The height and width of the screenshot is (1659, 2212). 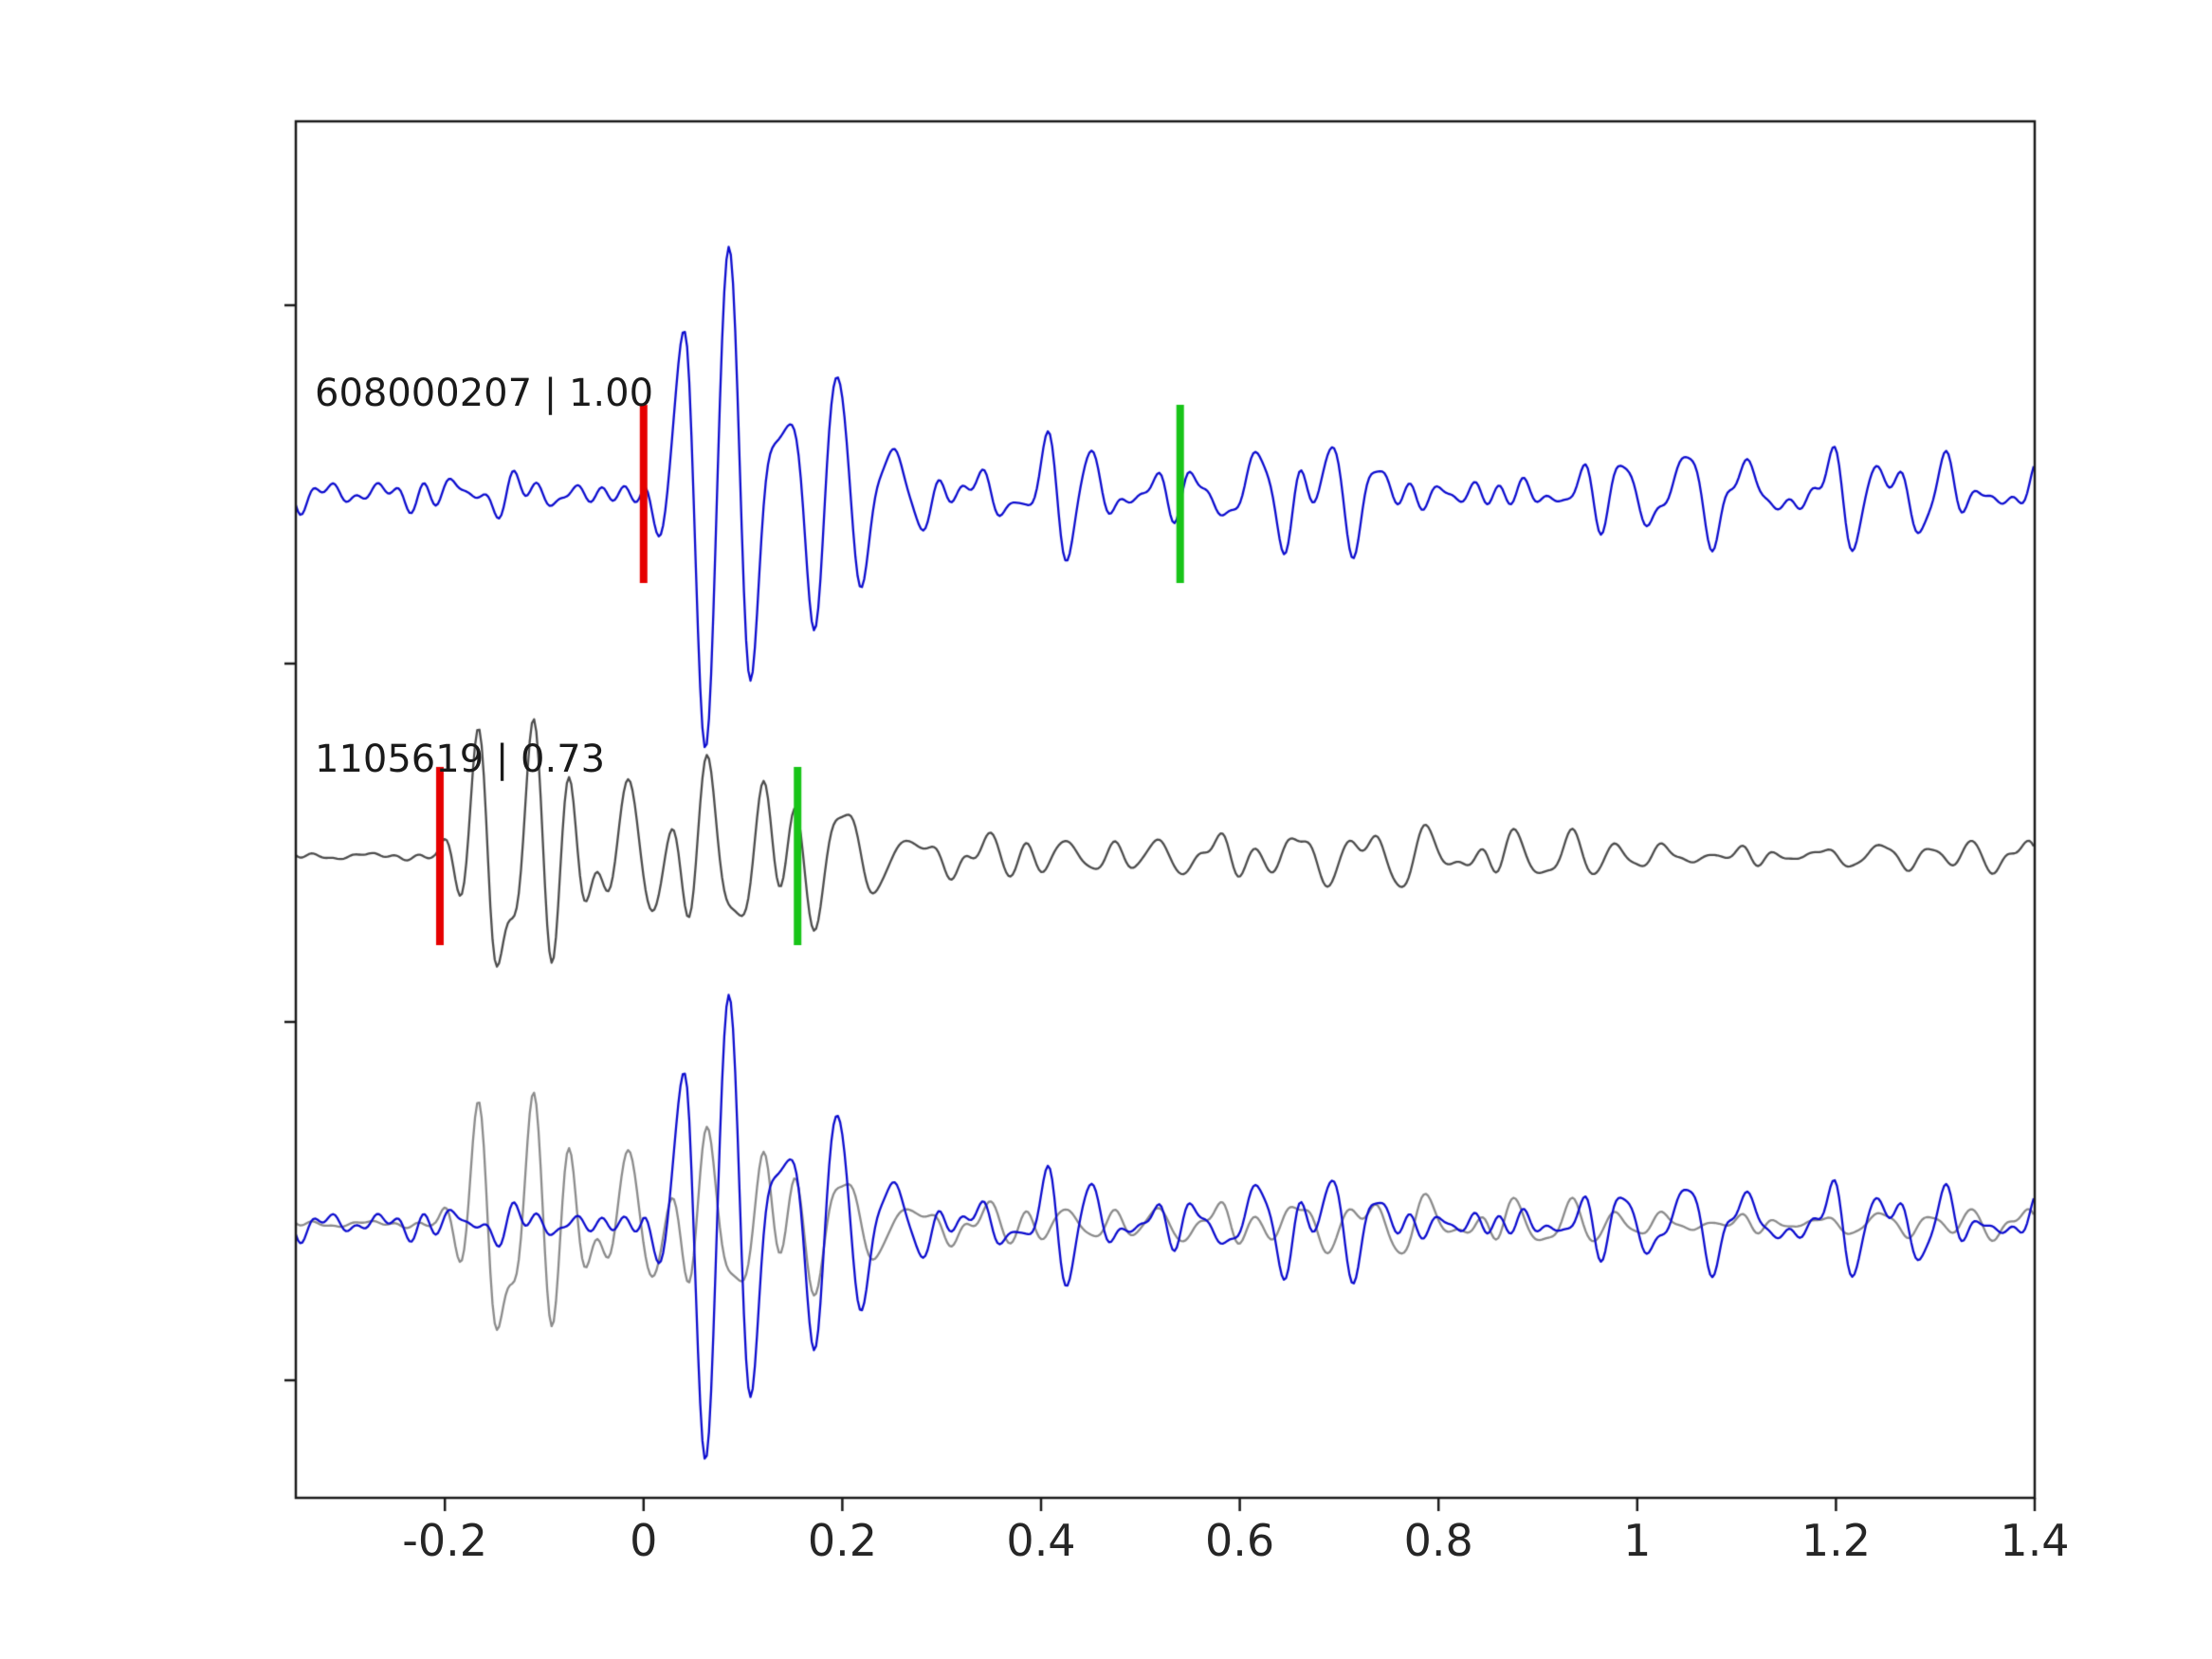 What do you see at coordinates (445, 1540) in the screenshot?
I see `x-tick-label: -0.2` at bounding box center [445, 1540].